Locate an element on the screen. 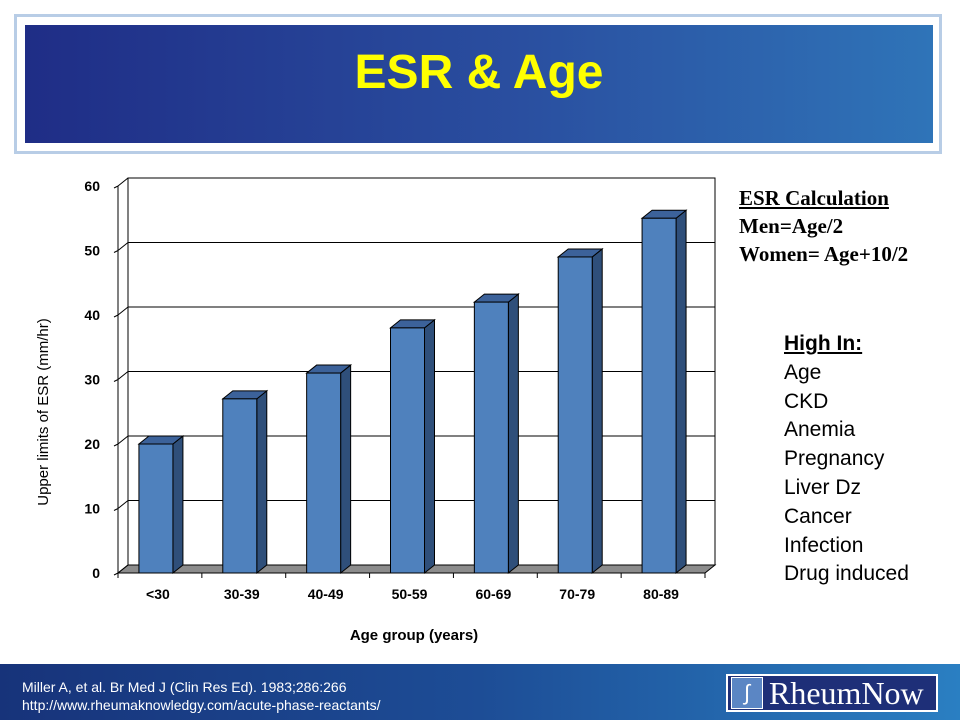 The height and width of the screenshot is (720, 960). x-tick-label: 50-59 is located at coordinates (410, 594).